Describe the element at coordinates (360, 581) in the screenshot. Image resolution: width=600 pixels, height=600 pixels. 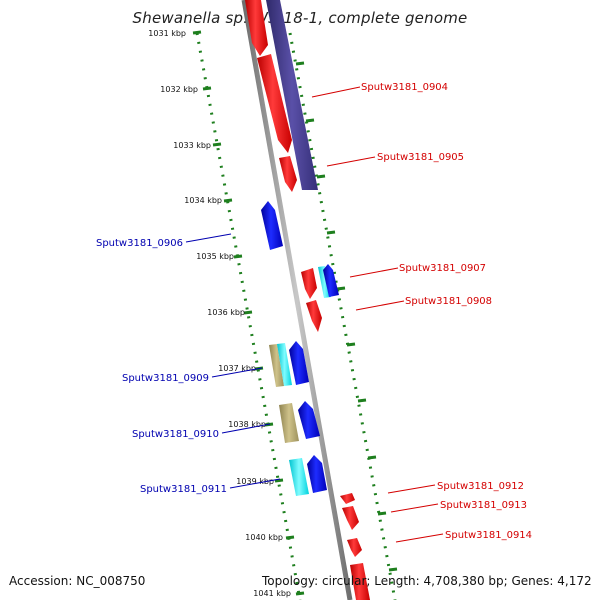
I see `cds-arrow-bottom` at that location.